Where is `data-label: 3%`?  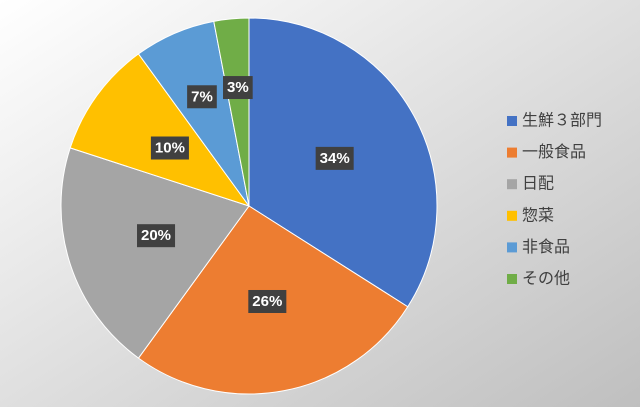 data-label: 3% is located at coordinates (238, 87).